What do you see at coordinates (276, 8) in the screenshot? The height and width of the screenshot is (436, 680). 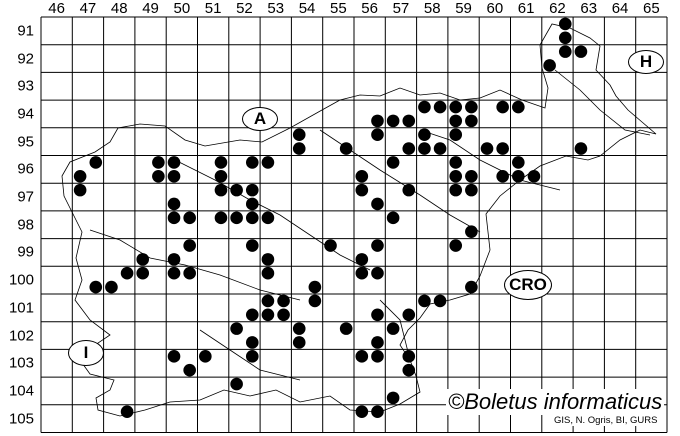 I see `column-label: 53` at bounding box center [276, 8].